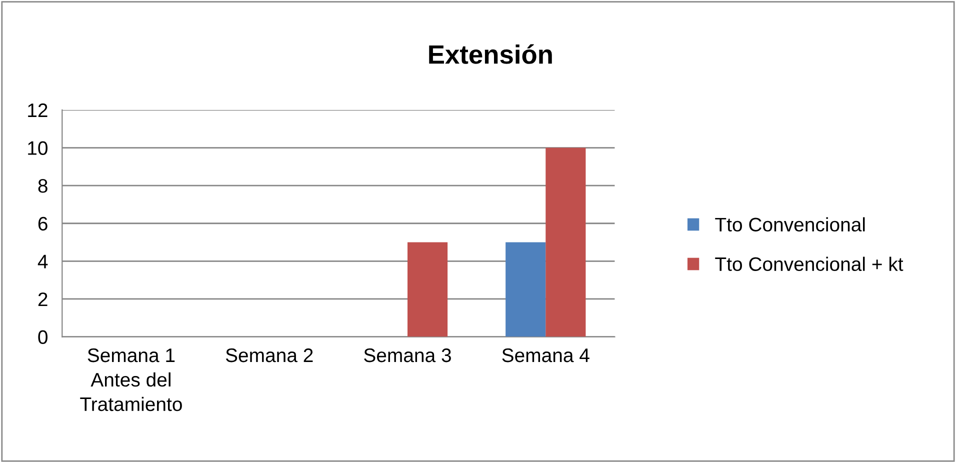 Image resolution: width=956 pixels, height=462 pixels. What do you see at coordinates (38, 148) in the screenshot?
I see `y-tick-label: 10` at bounding box center [38, 148].